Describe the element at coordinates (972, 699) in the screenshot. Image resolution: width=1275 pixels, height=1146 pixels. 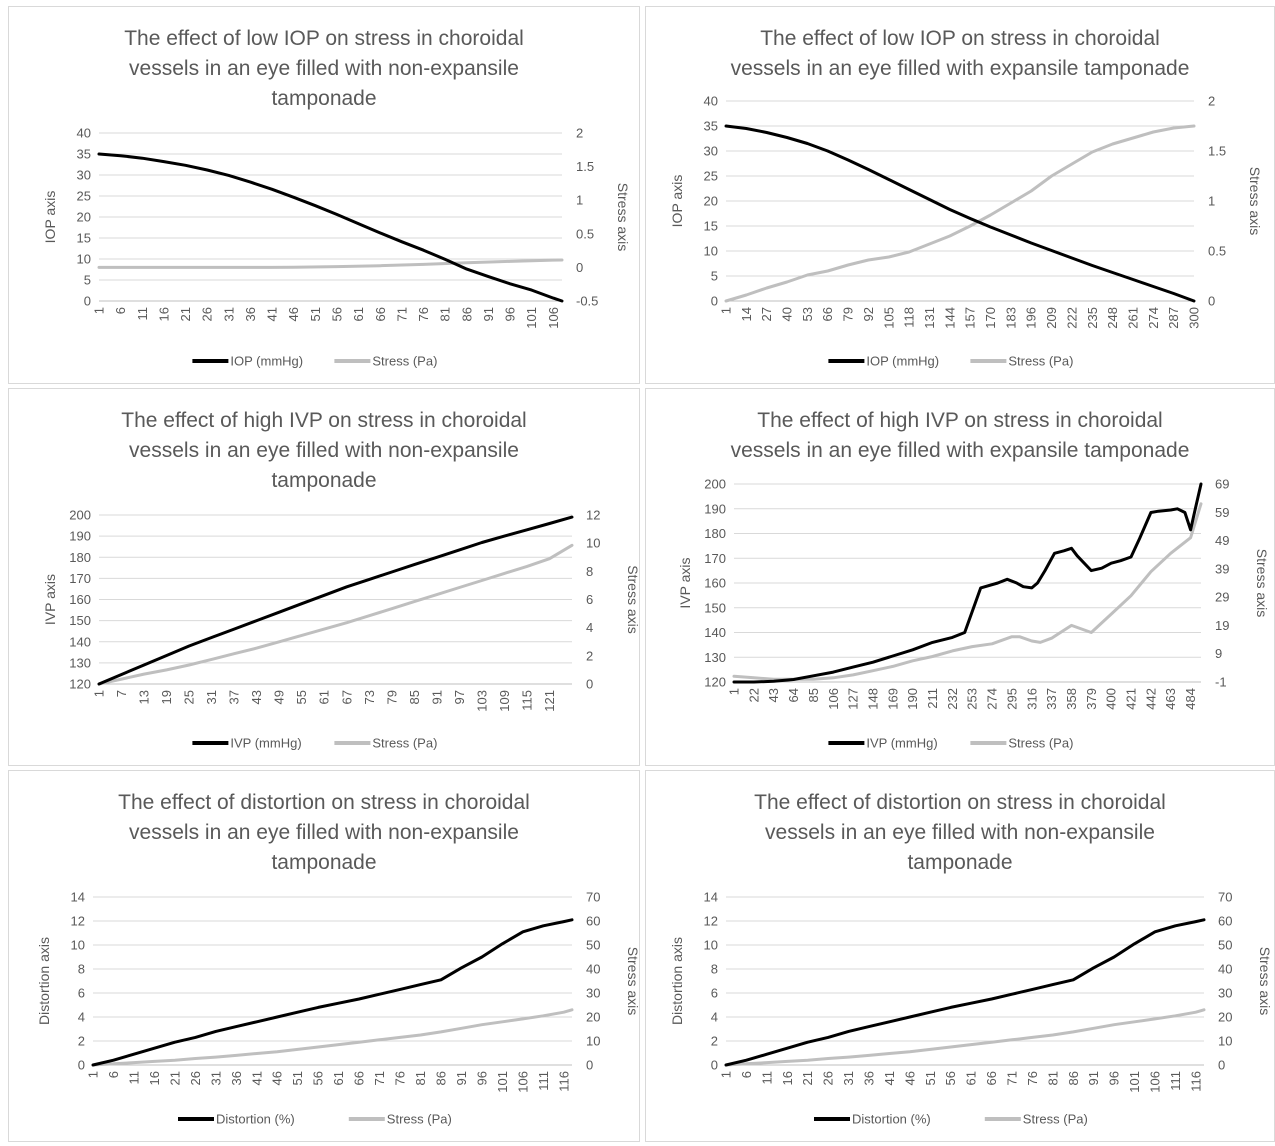
I see `x-tick-label: 253` at that location.